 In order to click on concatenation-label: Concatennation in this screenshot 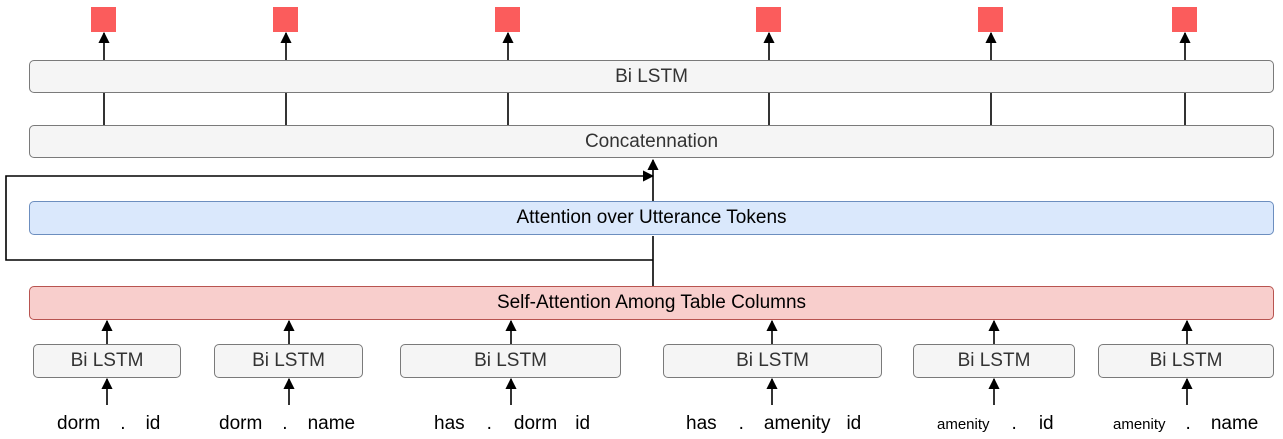, I will do `click(651, 141)`.